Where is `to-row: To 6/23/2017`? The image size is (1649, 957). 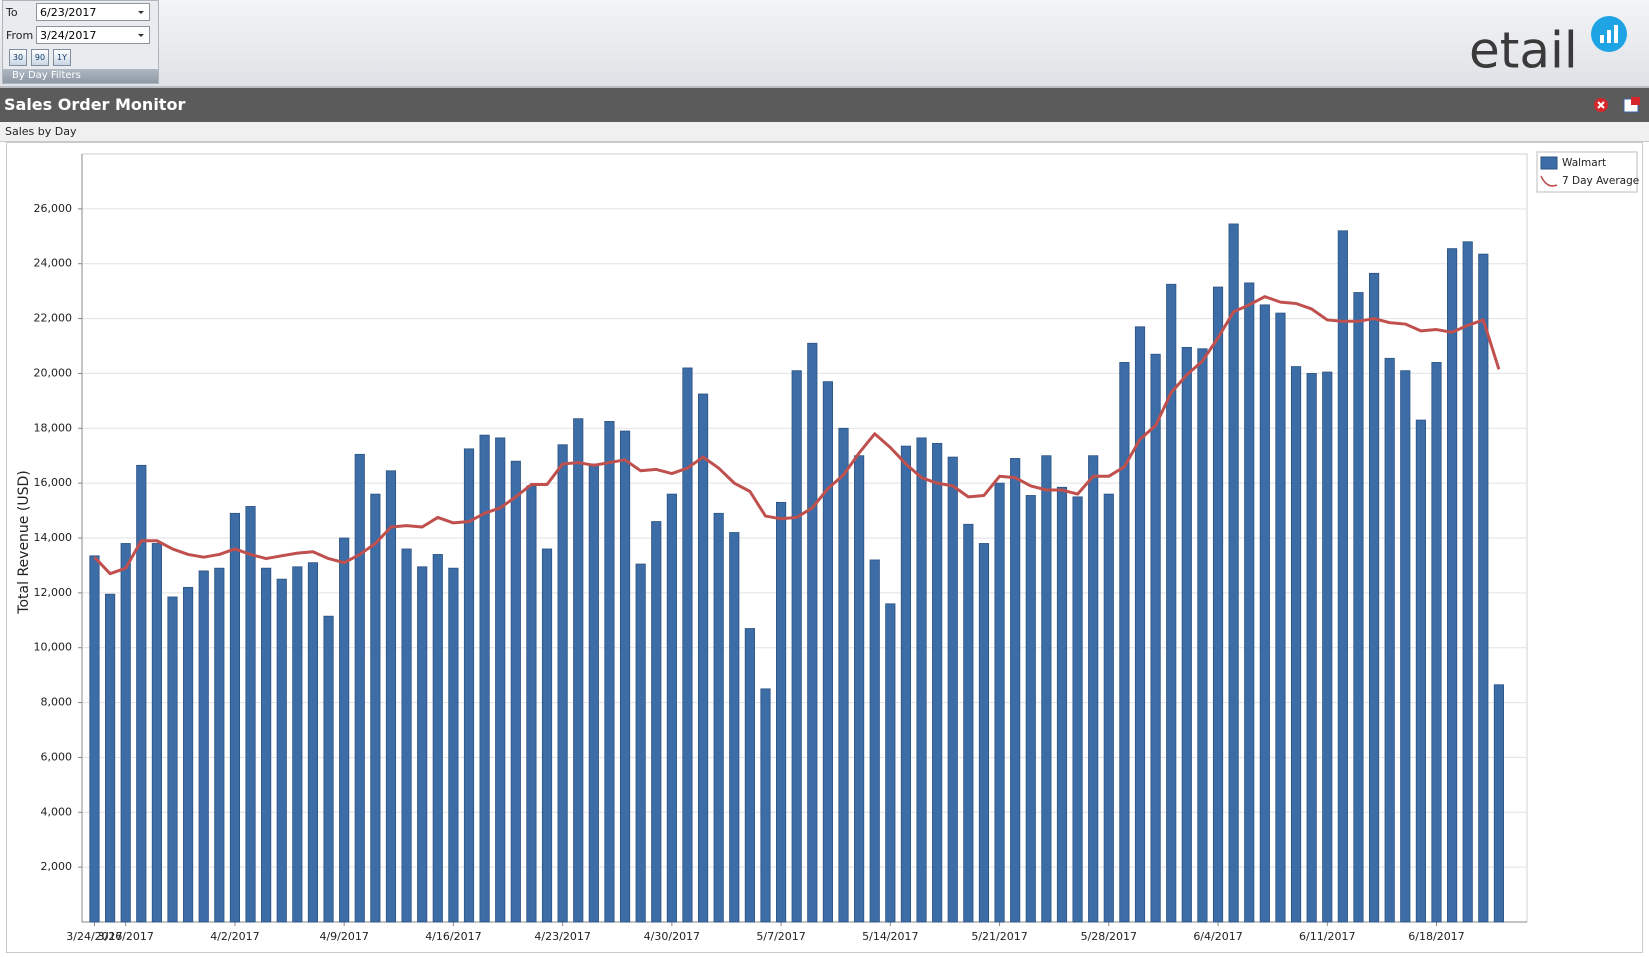
to-row: To 6/23/2017 is located at coordinates (78, 12).